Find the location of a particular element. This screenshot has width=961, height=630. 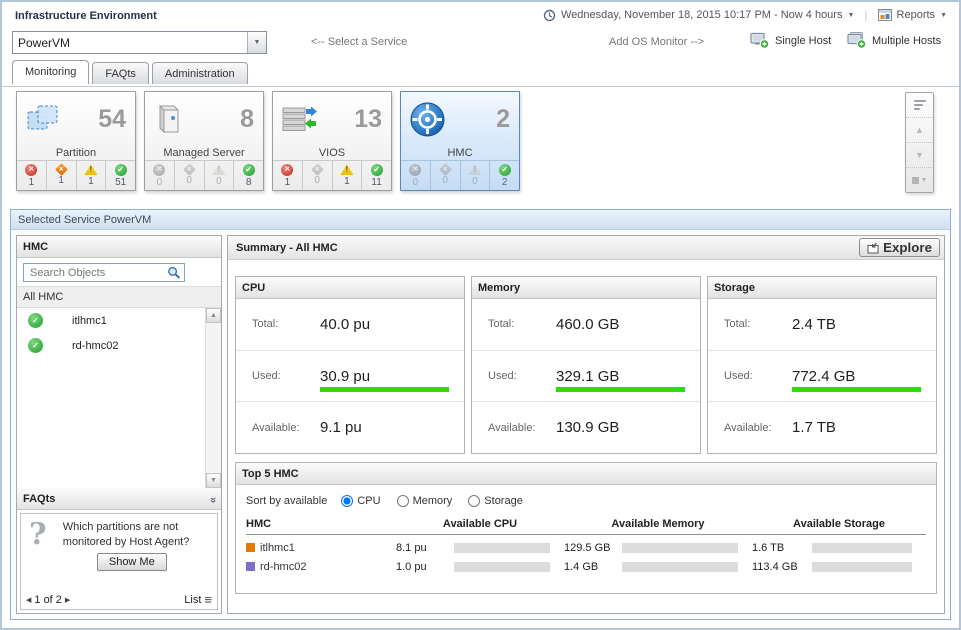

list-scrollbar: ▲ ▼ is located at coordinates (213, 398).